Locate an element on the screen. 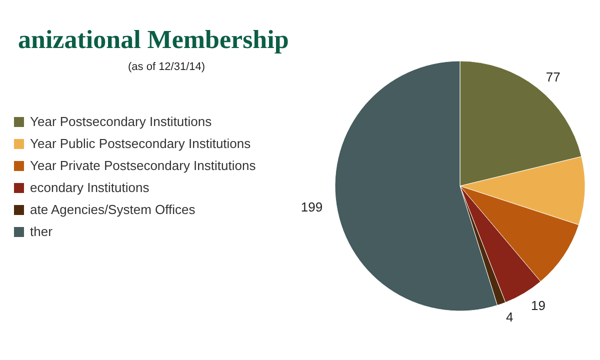  legend-label: ate Agencies/System Offices is located at coordinates (113, 209).